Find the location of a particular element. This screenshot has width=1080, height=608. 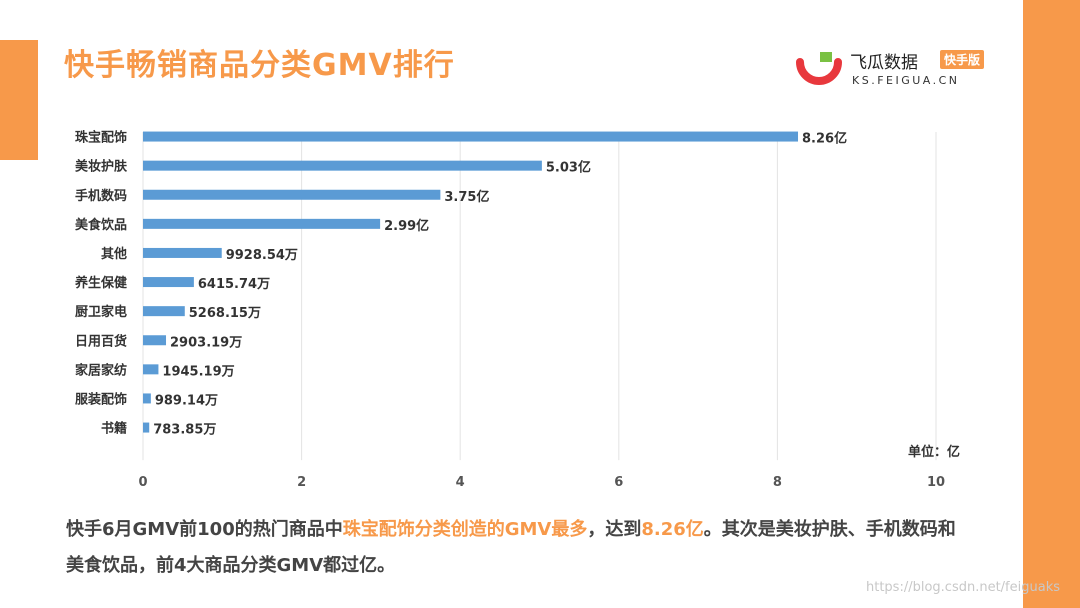

category-label: 日用百货 is located at coordinates (101, 341).